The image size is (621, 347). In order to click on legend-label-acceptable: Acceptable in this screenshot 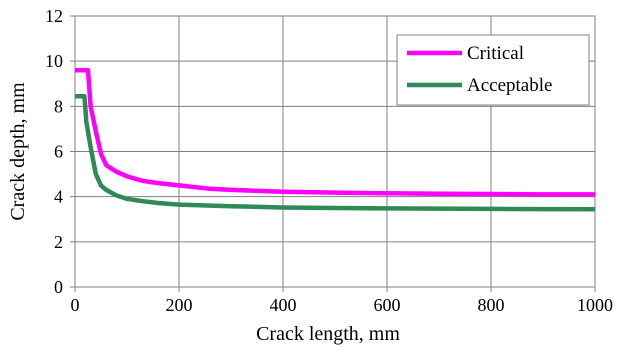, I will do `click(509, 85)`.